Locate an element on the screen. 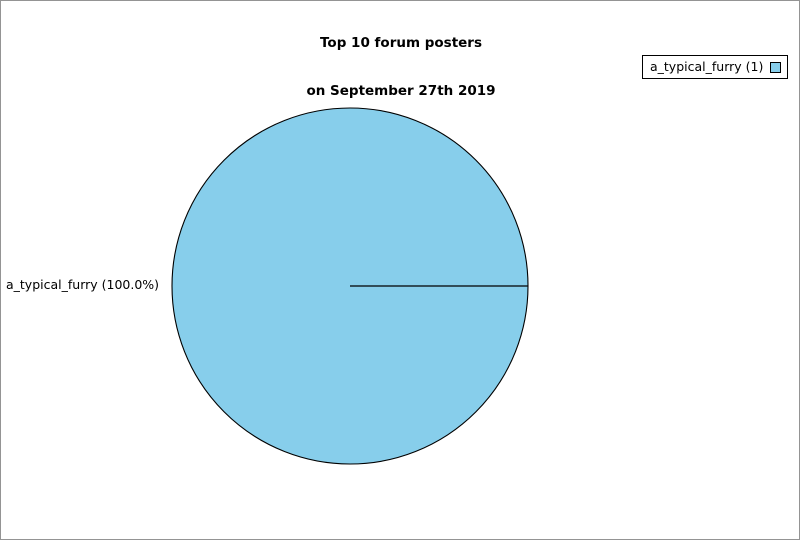 The height and width of the screenshot is (540, 800). legend-item-label: a_typical_furry (1) is located at coordinates (707, 66).